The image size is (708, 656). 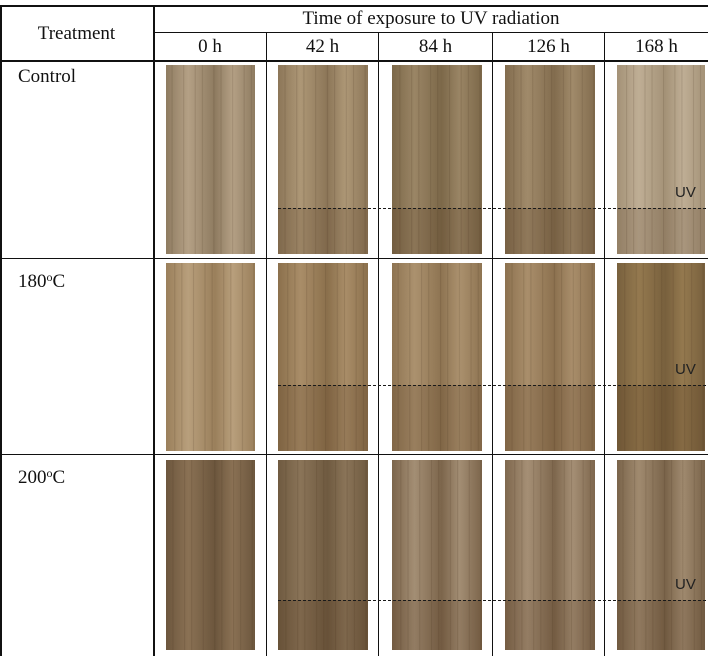 What do you see at coordinates (492, 385) in the screenshot?
I see `uv-boundary-line-180c` at bounding box center [492, 385].